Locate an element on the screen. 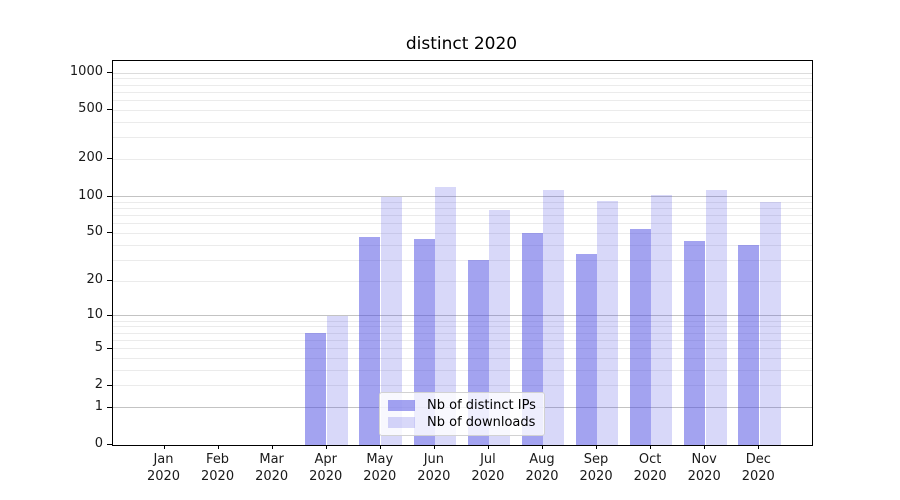  x-tick-label: Jun 2020 is located at coordinates (434, 468).